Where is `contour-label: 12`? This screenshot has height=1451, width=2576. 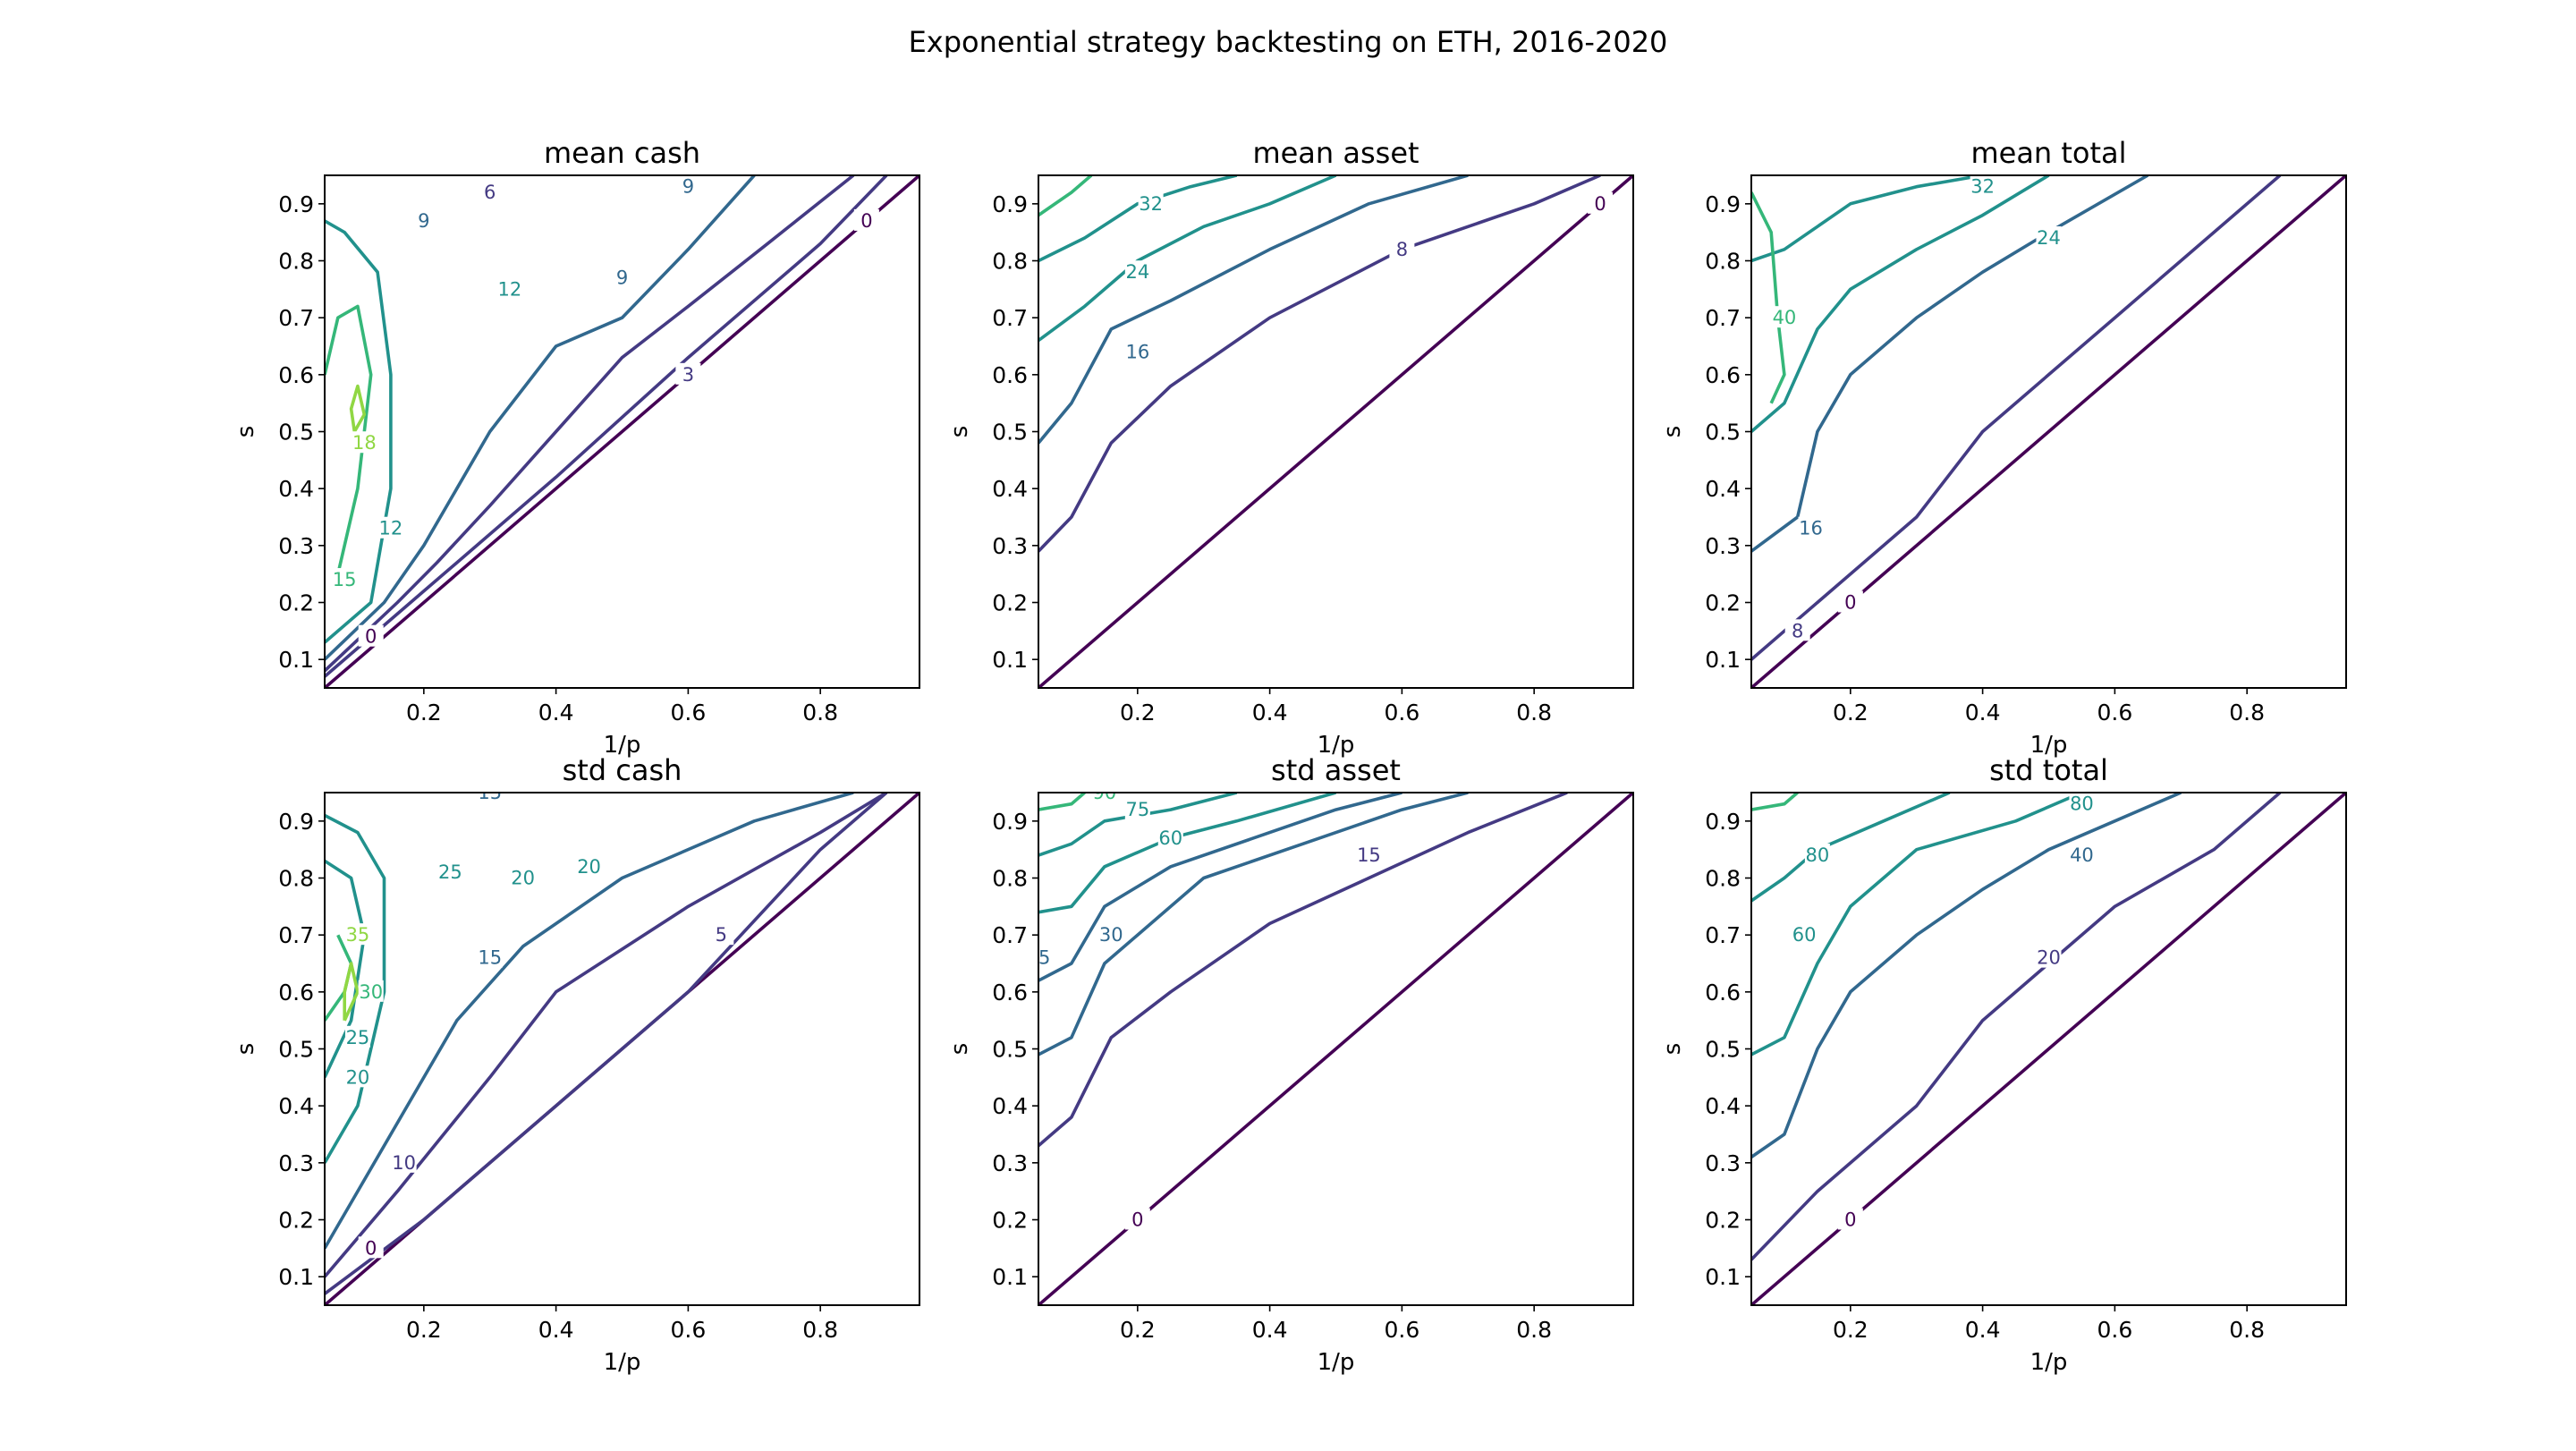
contour-label: 12 is located at coordinates (510, 289).